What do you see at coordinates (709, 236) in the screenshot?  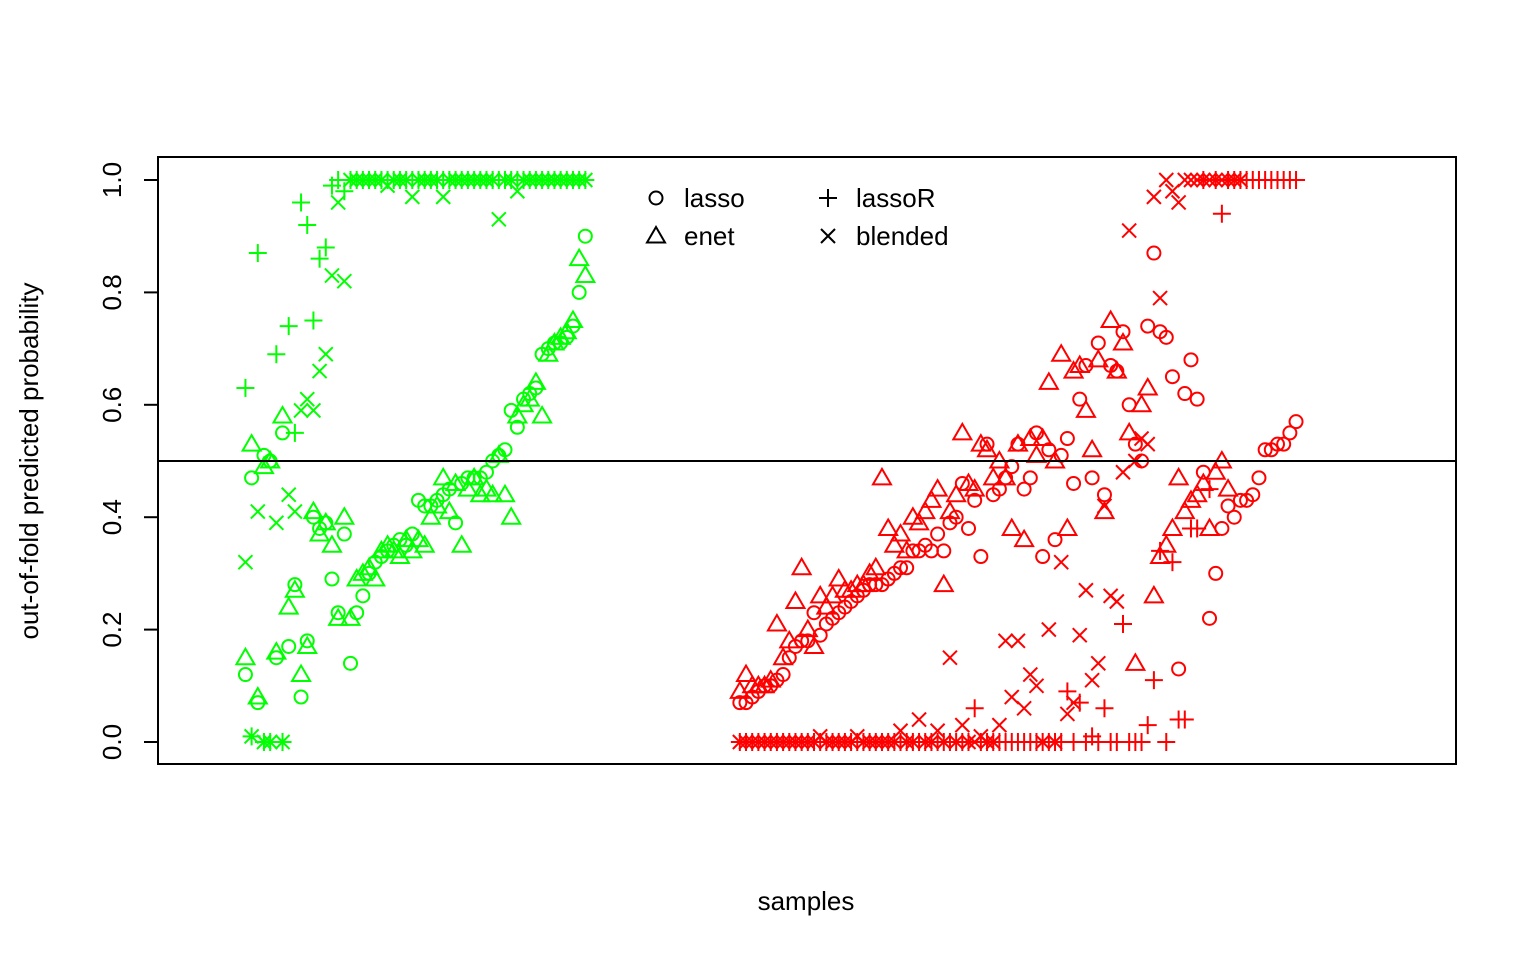 I see `legend-enet-label: enet` at bounding box center [709, 236].